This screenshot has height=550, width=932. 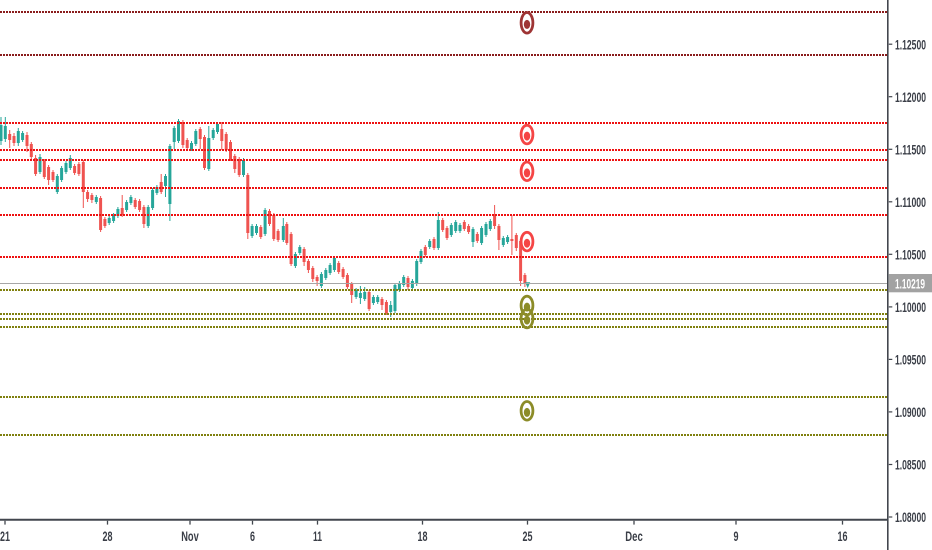 What do you see at coordinates (5, 536) in the screenshot?
I see `svg-text: 21` at bounding box center [5, 536].